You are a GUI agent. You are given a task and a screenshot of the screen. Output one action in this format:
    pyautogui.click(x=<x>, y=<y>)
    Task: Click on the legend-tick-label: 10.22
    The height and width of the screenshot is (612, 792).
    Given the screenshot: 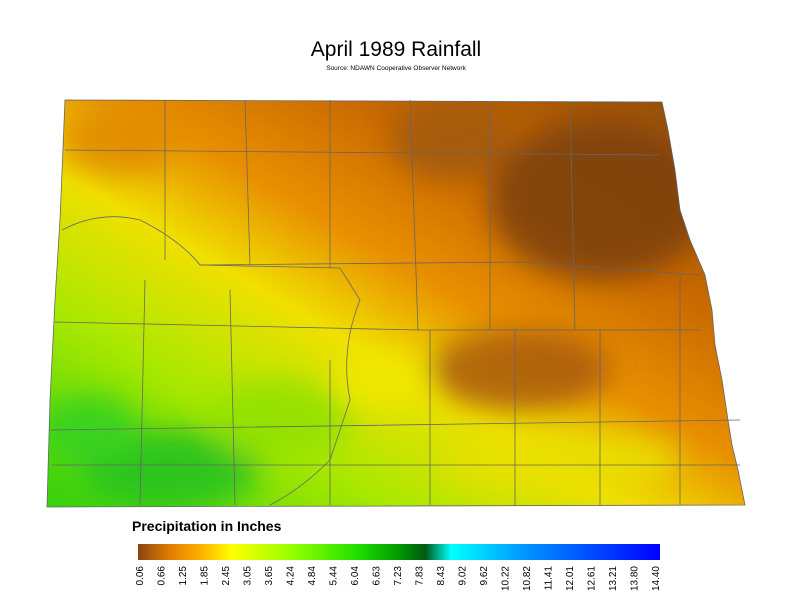 What is the action you would take?
    pyautogui.click(x=506, y=578)
    